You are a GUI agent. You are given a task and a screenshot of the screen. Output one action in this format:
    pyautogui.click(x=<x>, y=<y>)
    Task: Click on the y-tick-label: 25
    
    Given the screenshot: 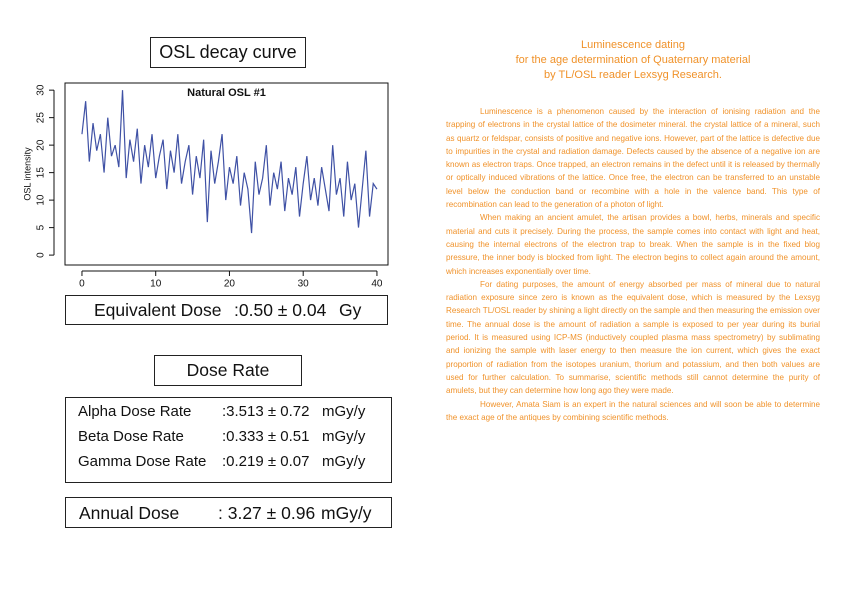 What is the action you would take?
    pyautogui.click(x=41, y=118)
    